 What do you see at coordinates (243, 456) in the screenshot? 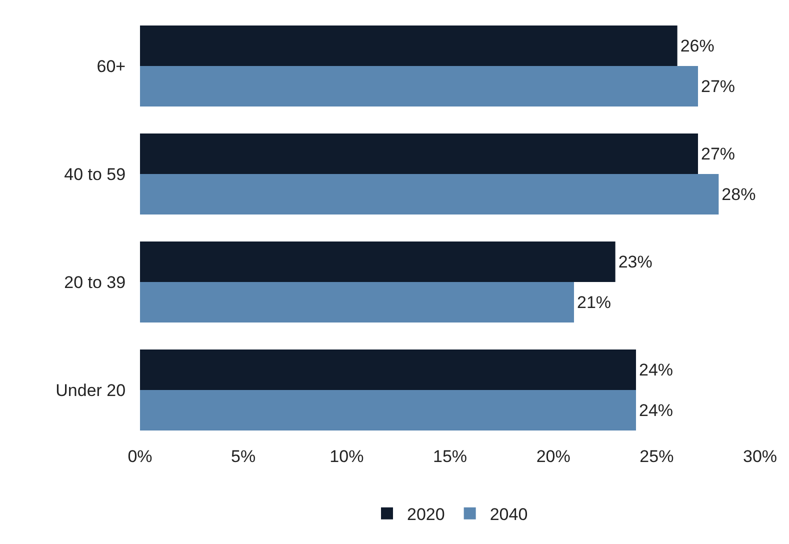
I see `x-tick-label: 5%` at bounding box center [243, 456].